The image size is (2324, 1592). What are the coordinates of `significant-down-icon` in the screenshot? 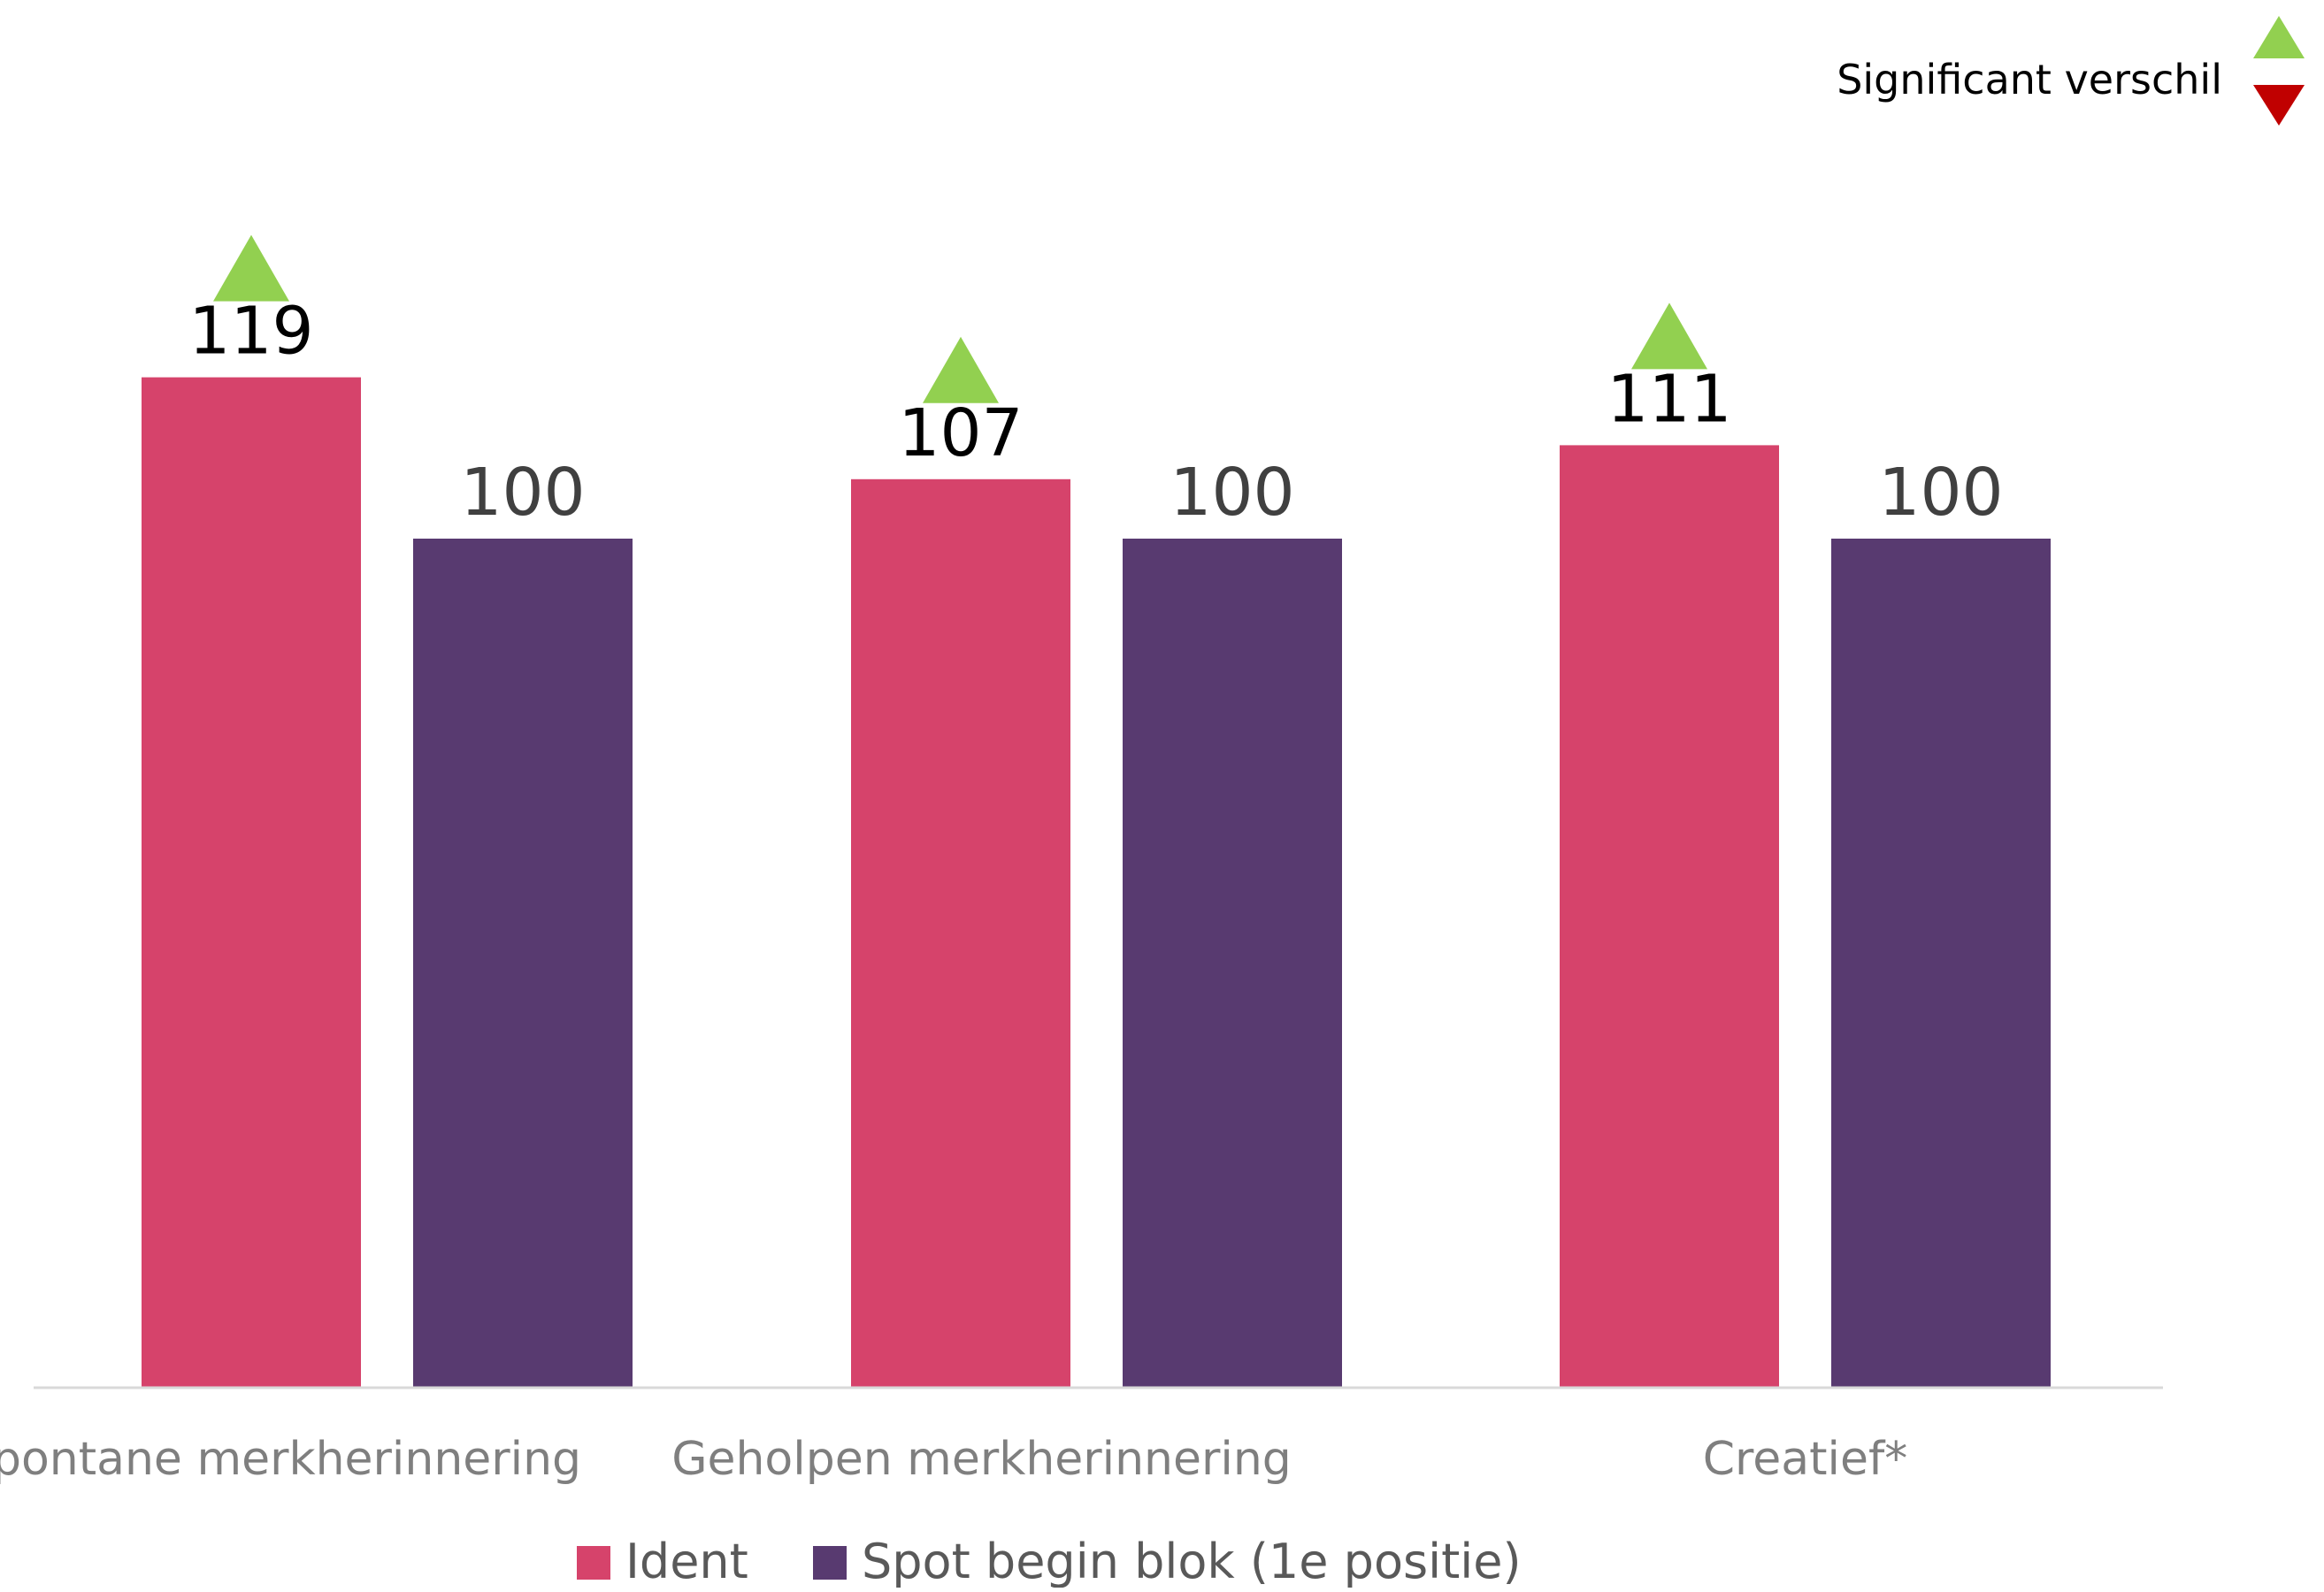 It's located at (2279, 105).